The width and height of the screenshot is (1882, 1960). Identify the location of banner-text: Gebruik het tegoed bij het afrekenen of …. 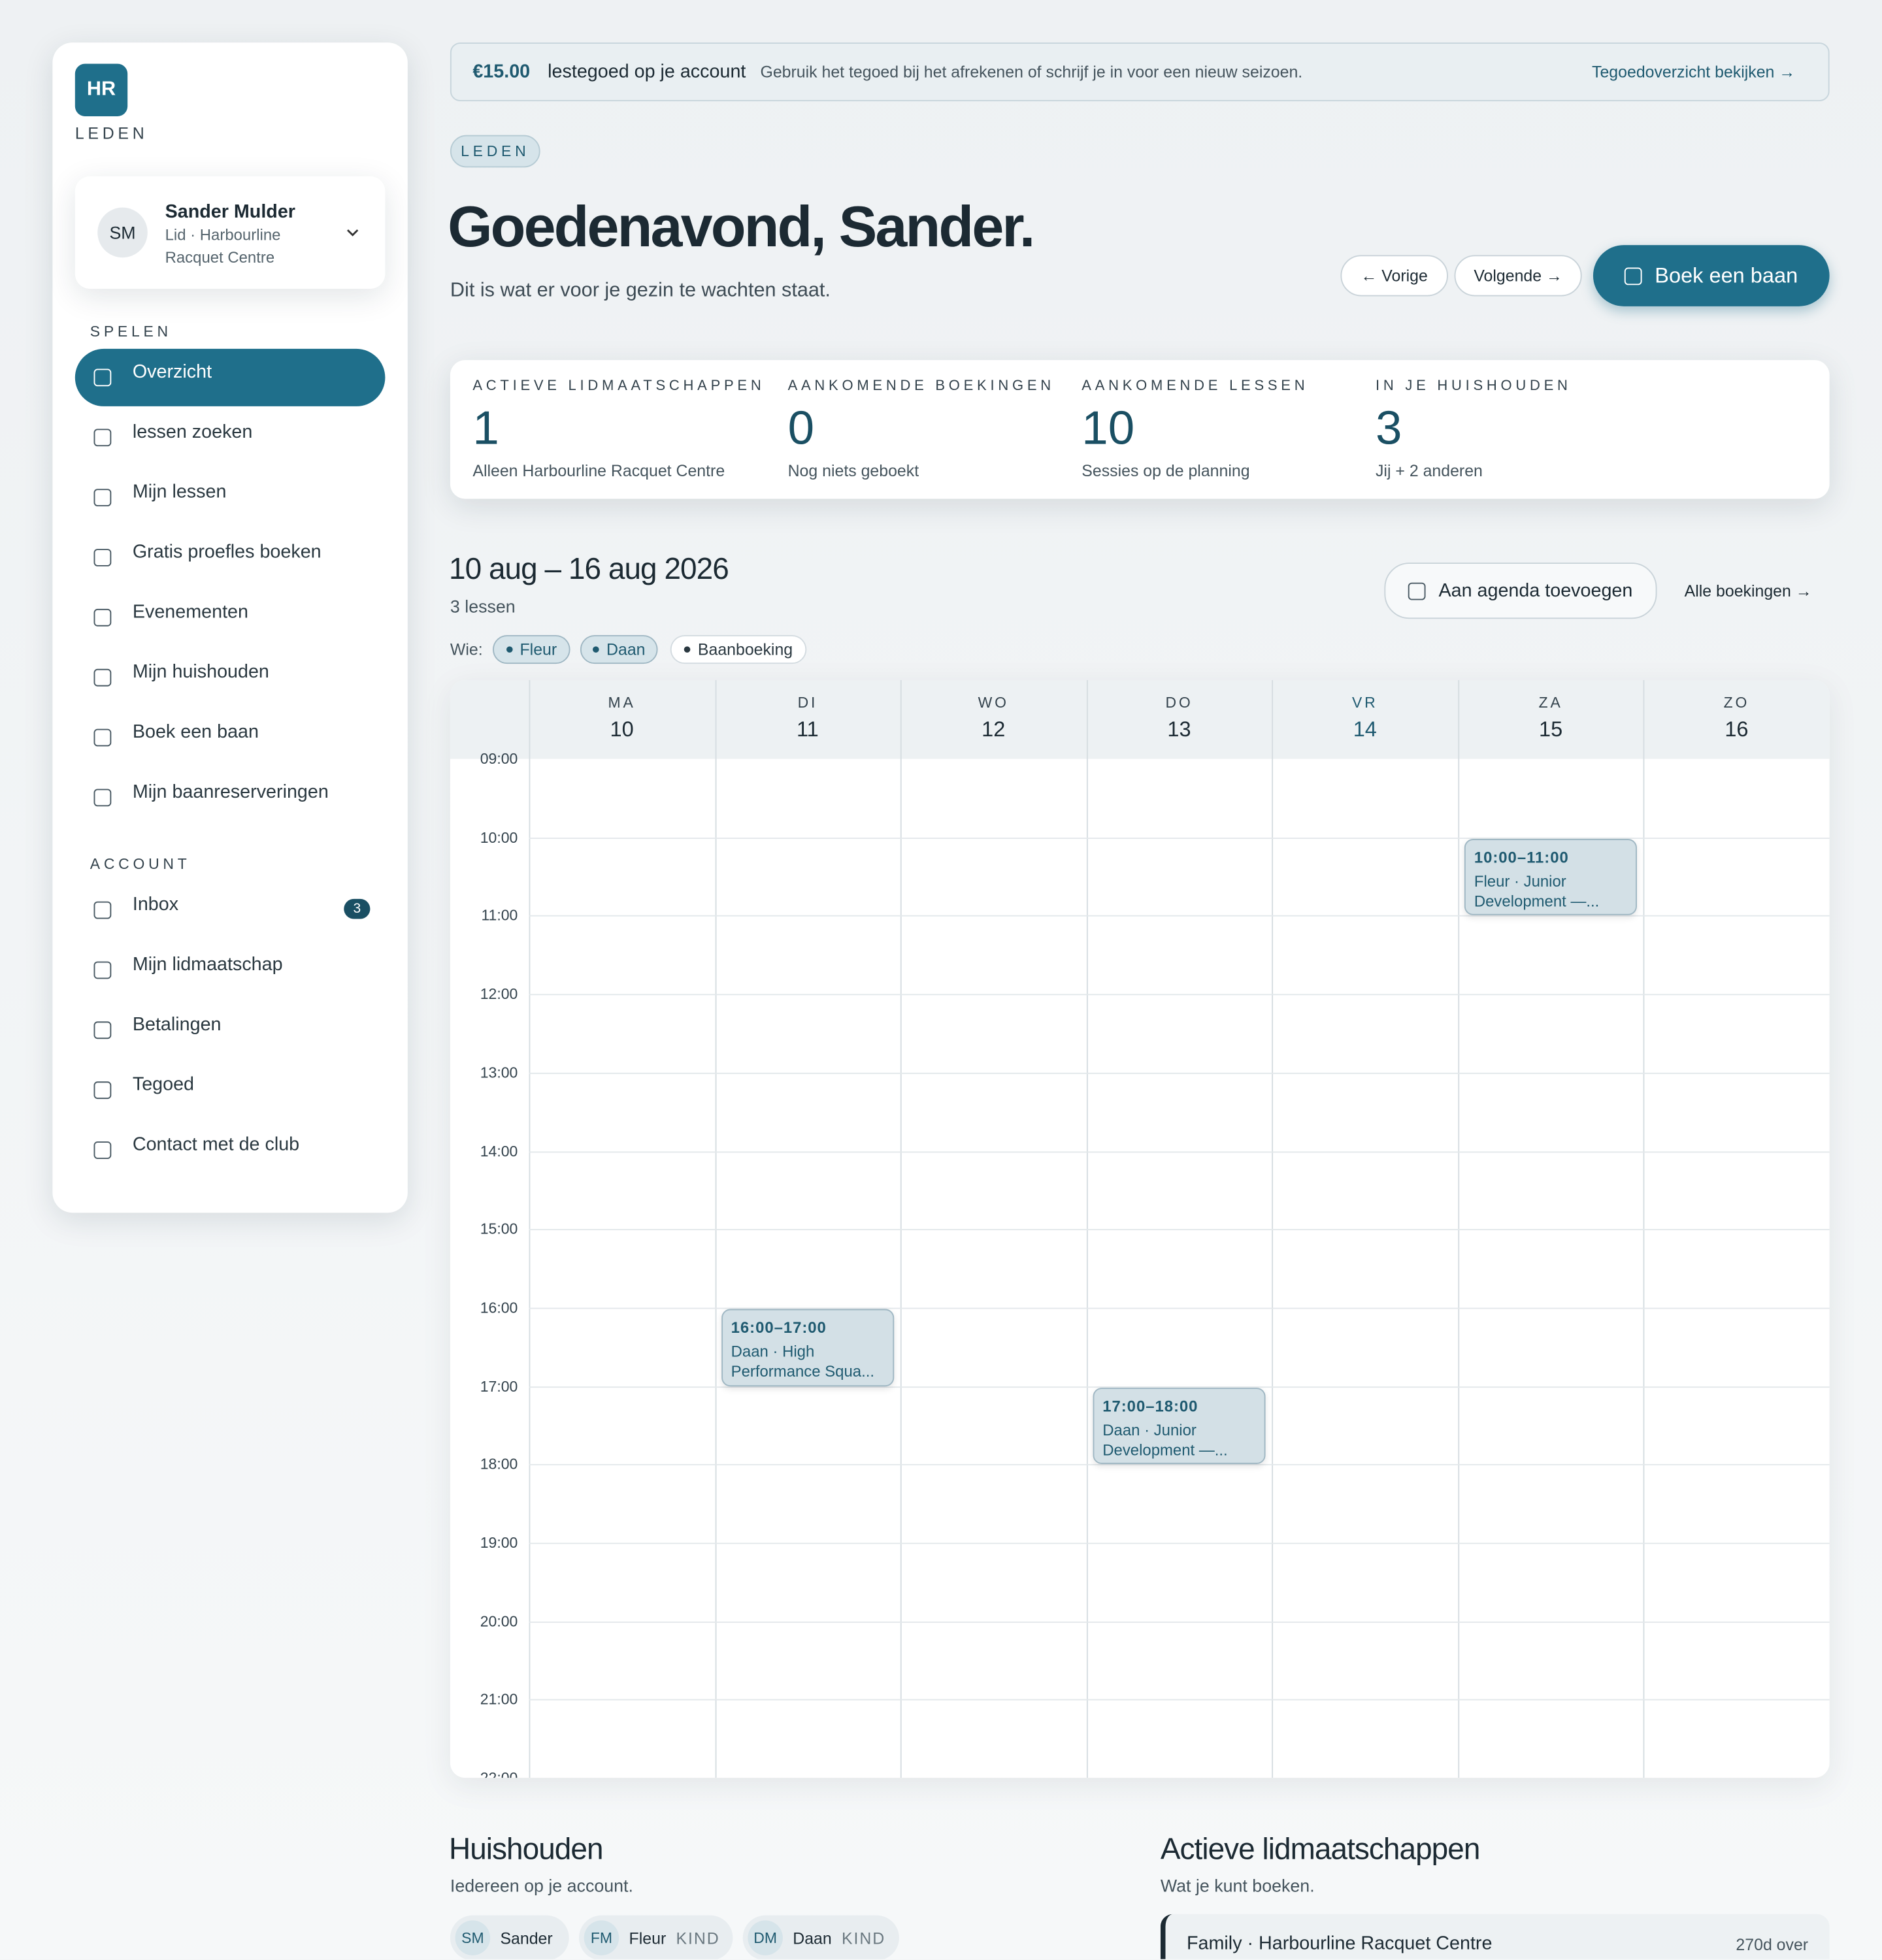
(1031, 72).